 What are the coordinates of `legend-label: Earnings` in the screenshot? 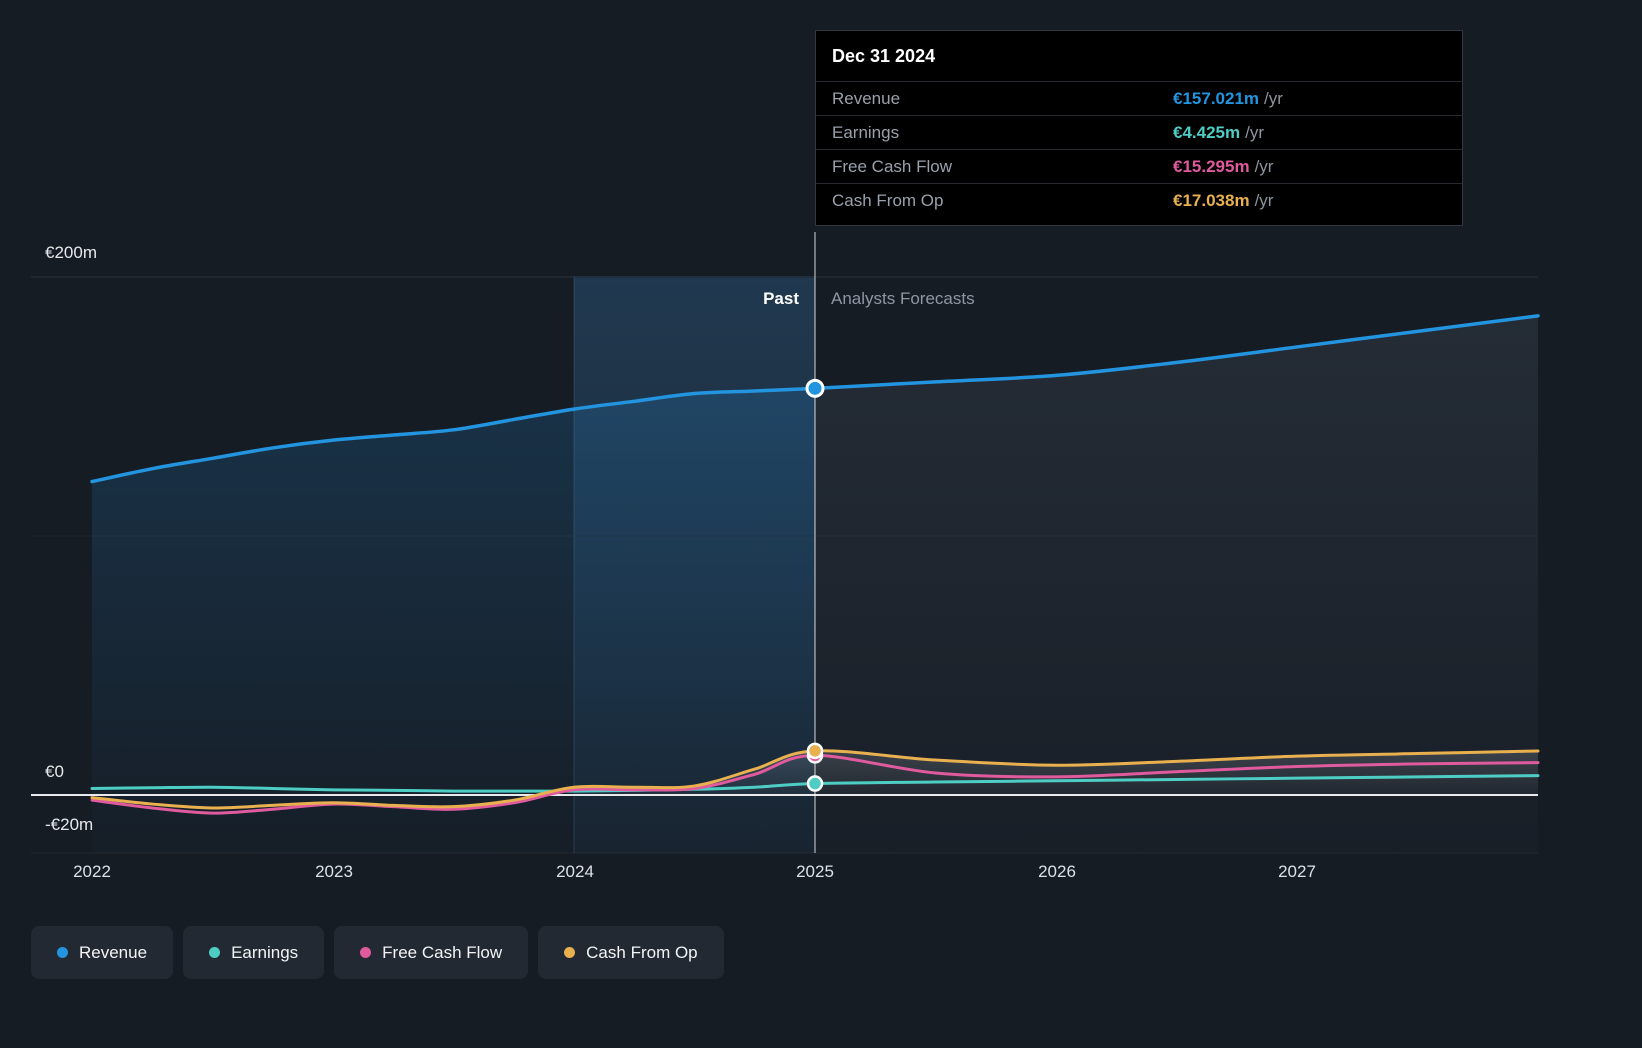 It's located at (265, 952).